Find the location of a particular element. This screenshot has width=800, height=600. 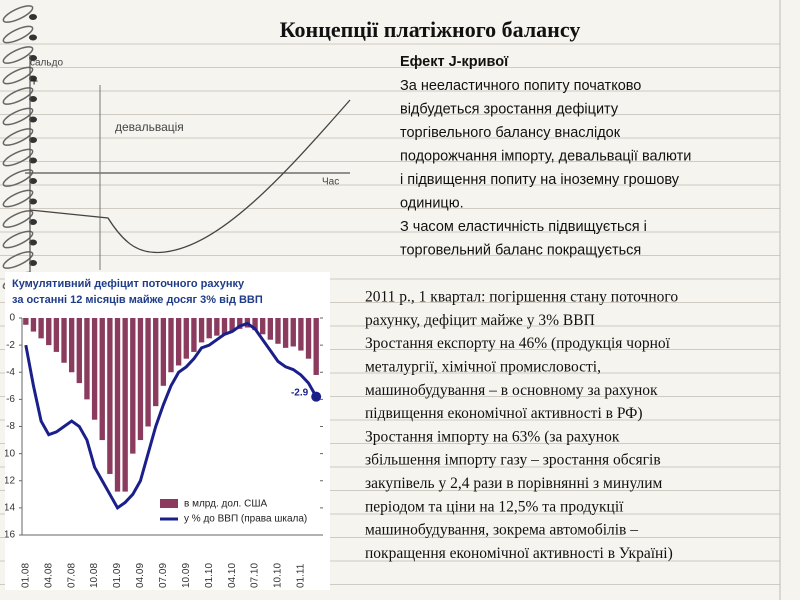

effect-line: одиницю. is located at coordinates (432, 203).